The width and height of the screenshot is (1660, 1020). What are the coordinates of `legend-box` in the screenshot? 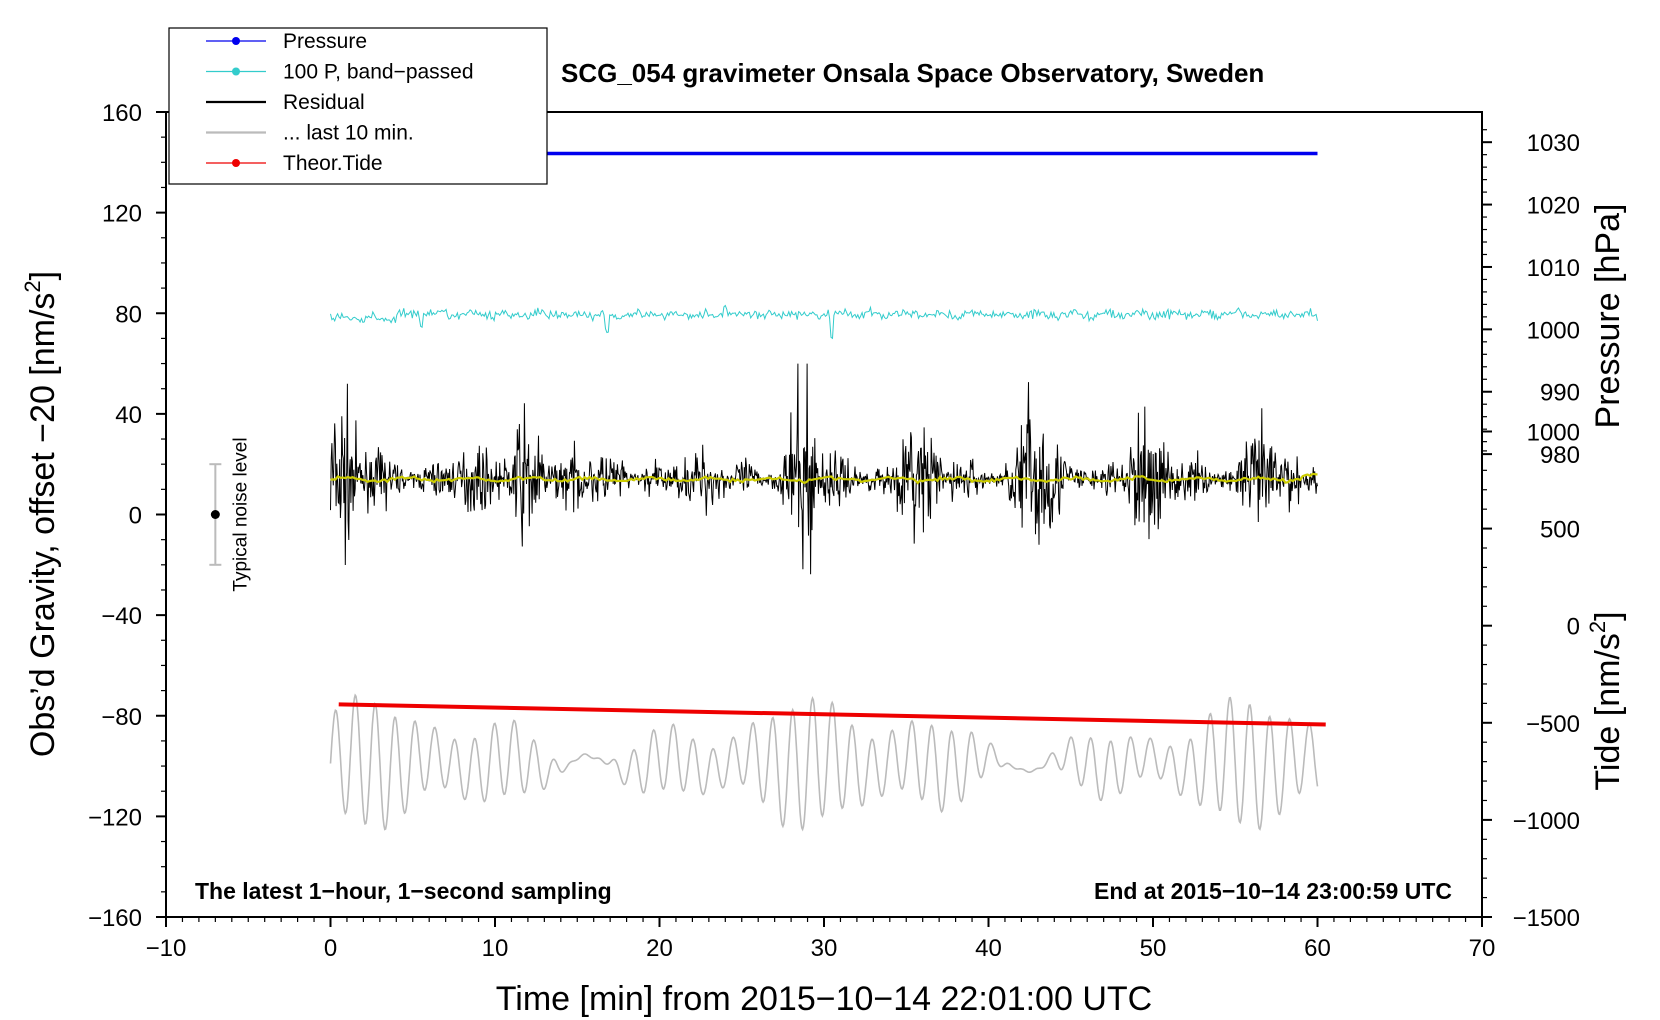 It's located at (358, 106).